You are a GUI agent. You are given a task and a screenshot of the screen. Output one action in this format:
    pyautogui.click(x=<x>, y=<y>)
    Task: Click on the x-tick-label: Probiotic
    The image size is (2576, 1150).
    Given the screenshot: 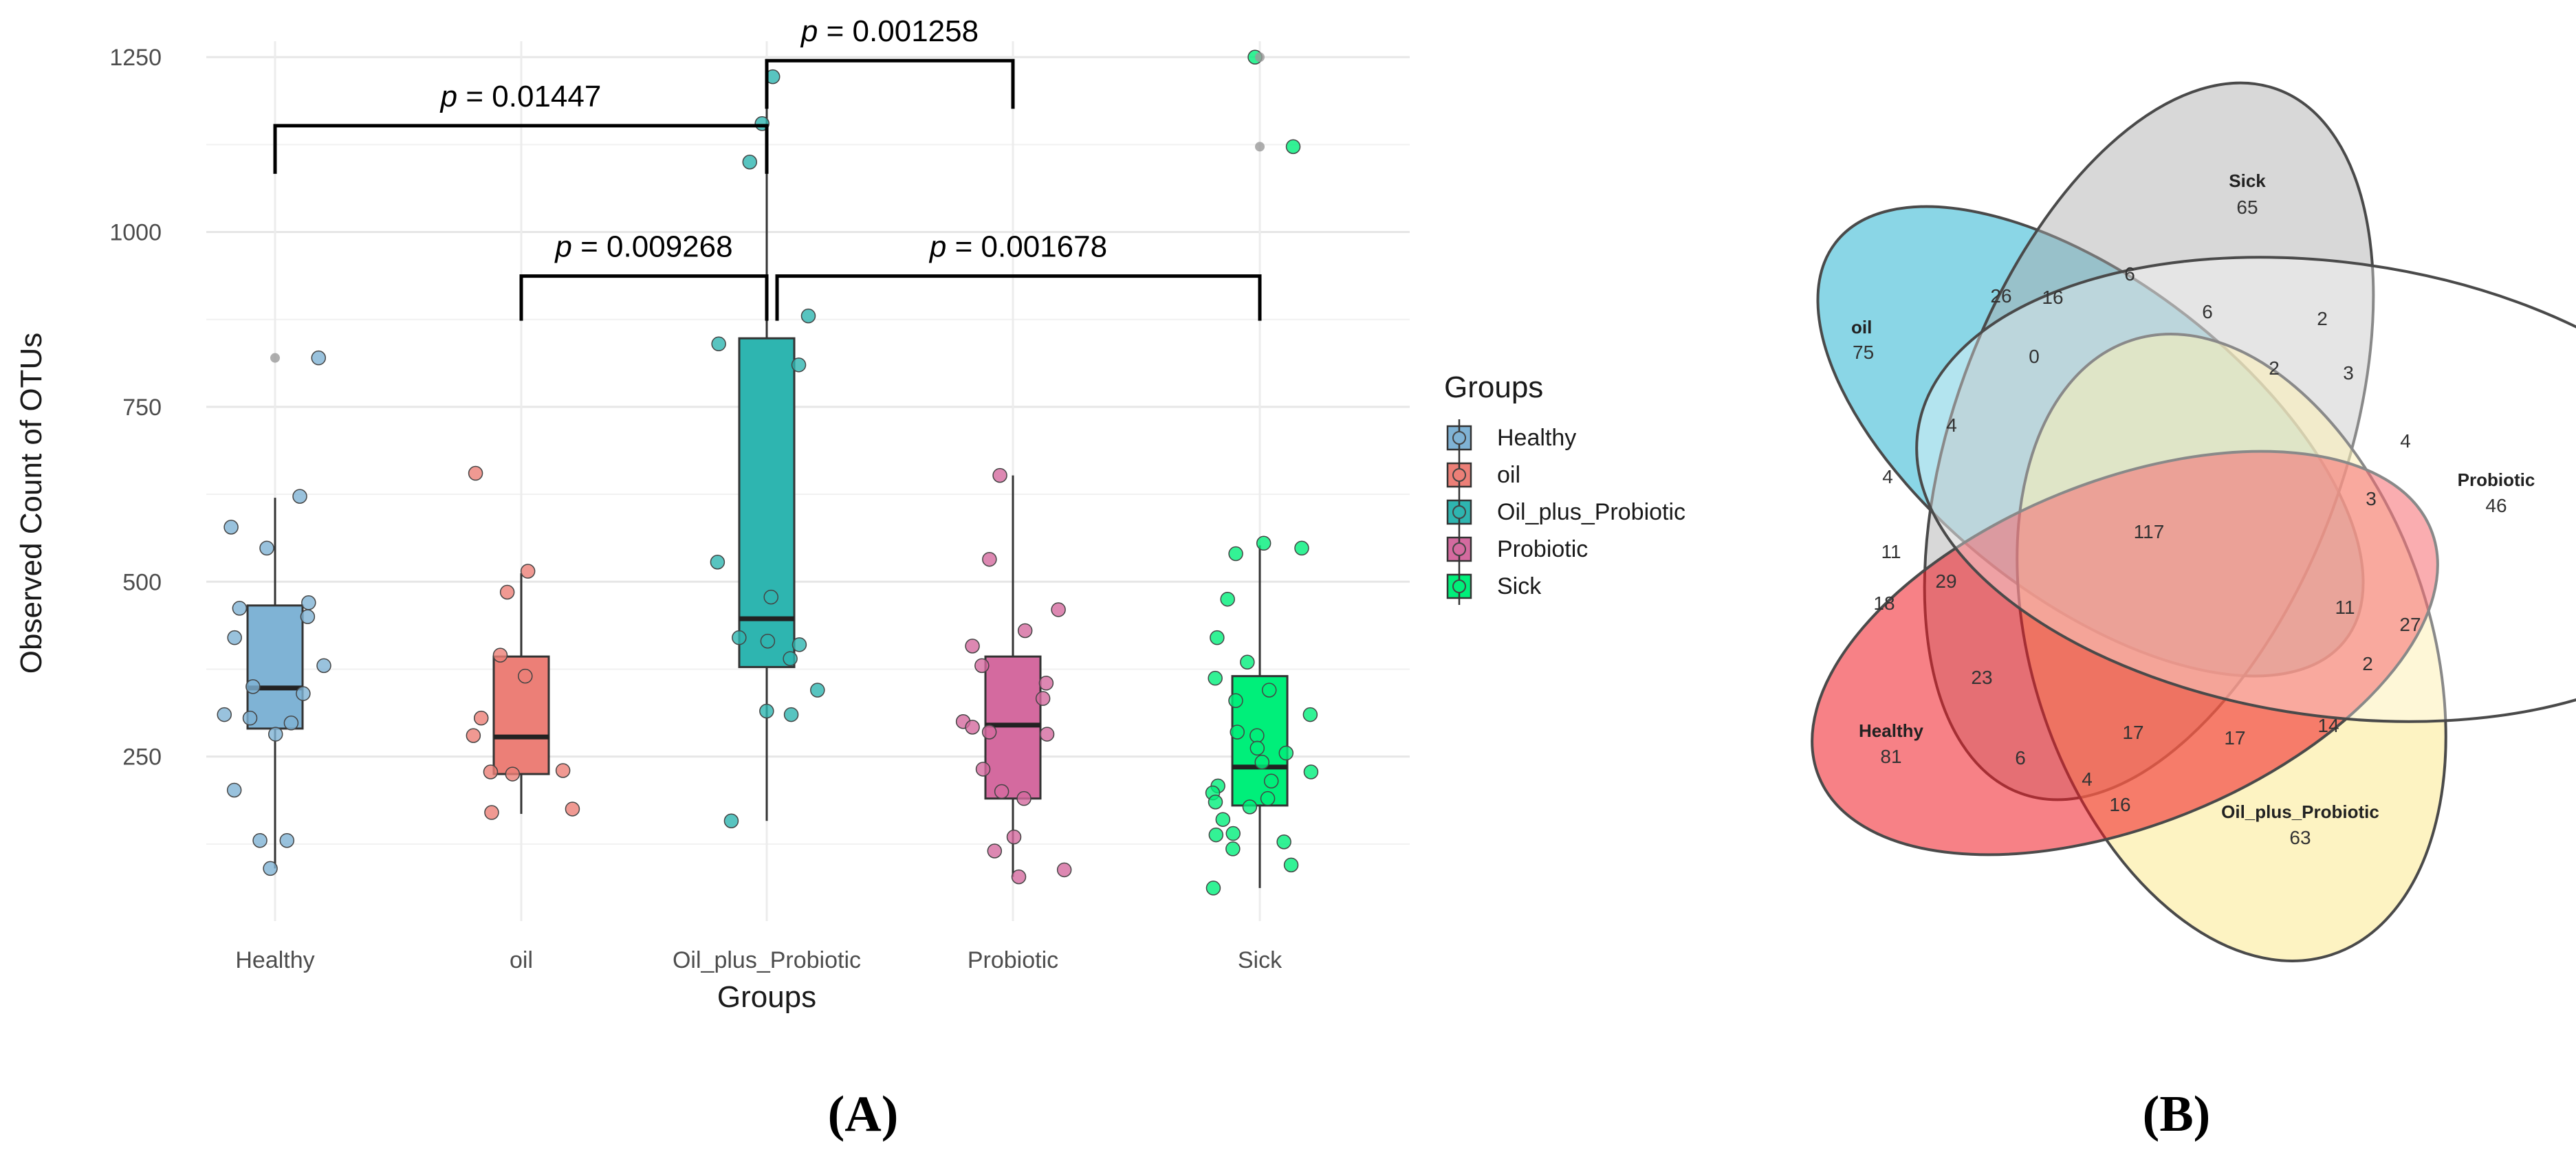 What is the action you would take?
    pyautogui.click(x=1013, y=960)
    